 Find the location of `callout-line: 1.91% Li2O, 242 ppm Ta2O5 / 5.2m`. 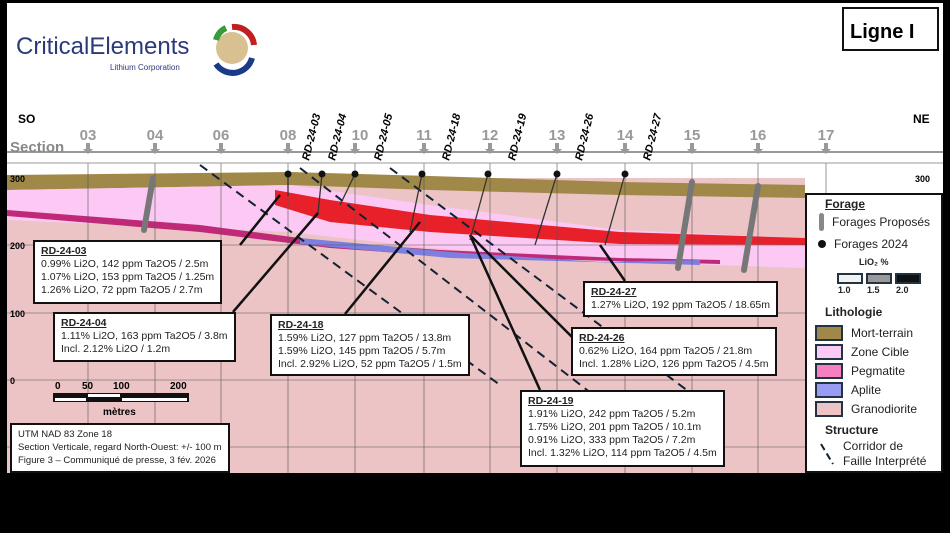

callout-line: 1.91% Li2O, 242 ppm Ta2O5 / 5.2m is located at coordinates (612, 414).